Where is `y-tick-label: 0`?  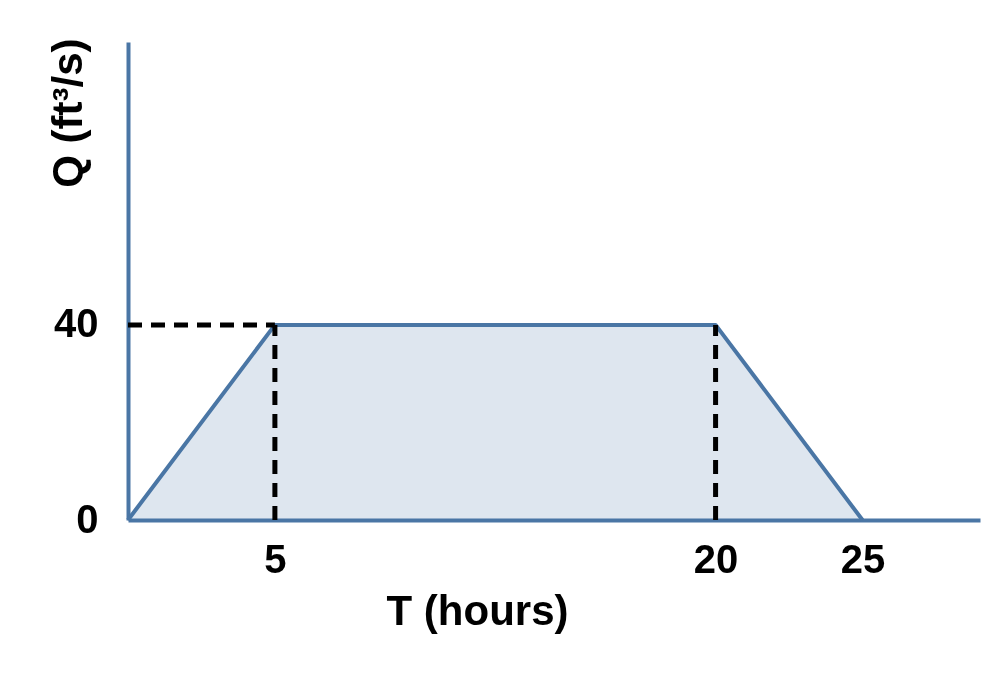
y-tick-label: 0 is located at coordinates (87, 518).